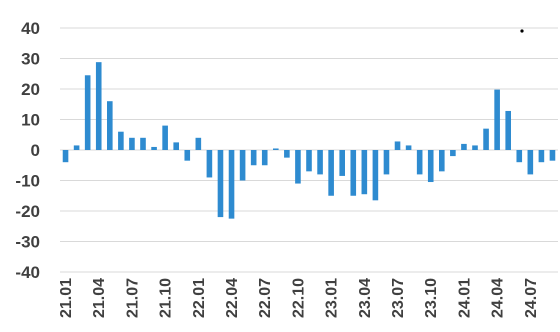 This screenshot has width=560, height=332. What do you see at coordinates (27, 181) in the screenshot?
I see `y-tick-label: -10` at bounding box center [27, 181].